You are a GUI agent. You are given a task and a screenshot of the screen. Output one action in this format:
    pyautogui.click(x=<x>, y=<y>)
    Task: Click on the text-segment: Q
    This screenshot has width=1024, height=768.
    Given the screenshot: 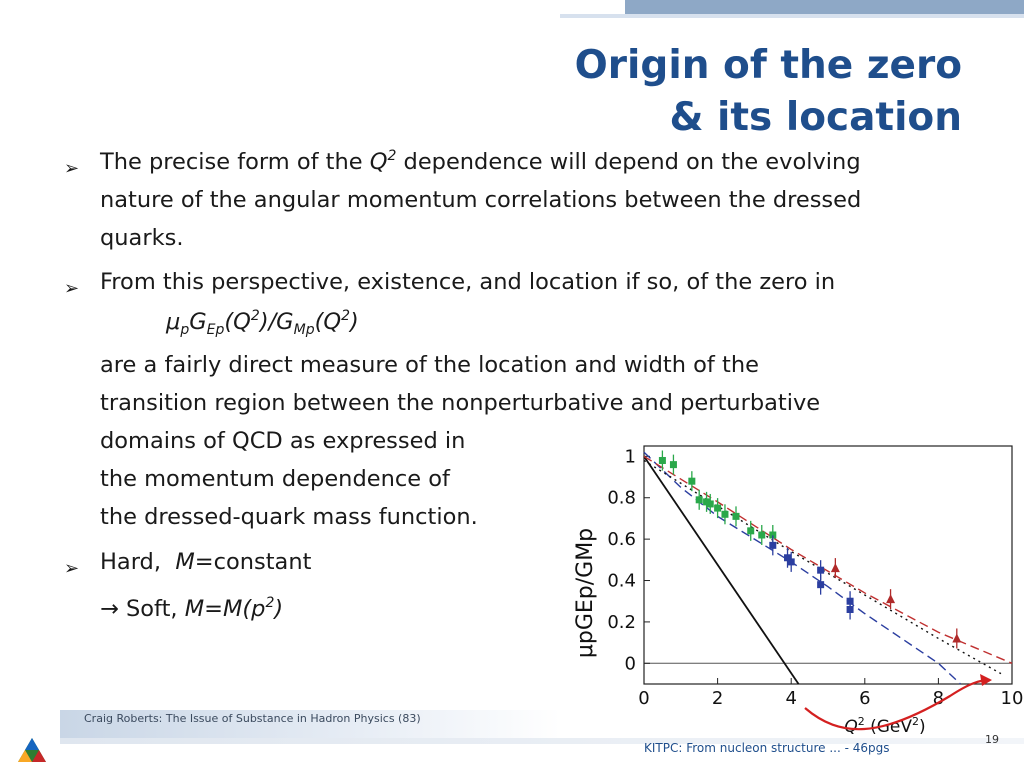 What is the action you would take?
    pyautogui.click(x=378, y=162)
    